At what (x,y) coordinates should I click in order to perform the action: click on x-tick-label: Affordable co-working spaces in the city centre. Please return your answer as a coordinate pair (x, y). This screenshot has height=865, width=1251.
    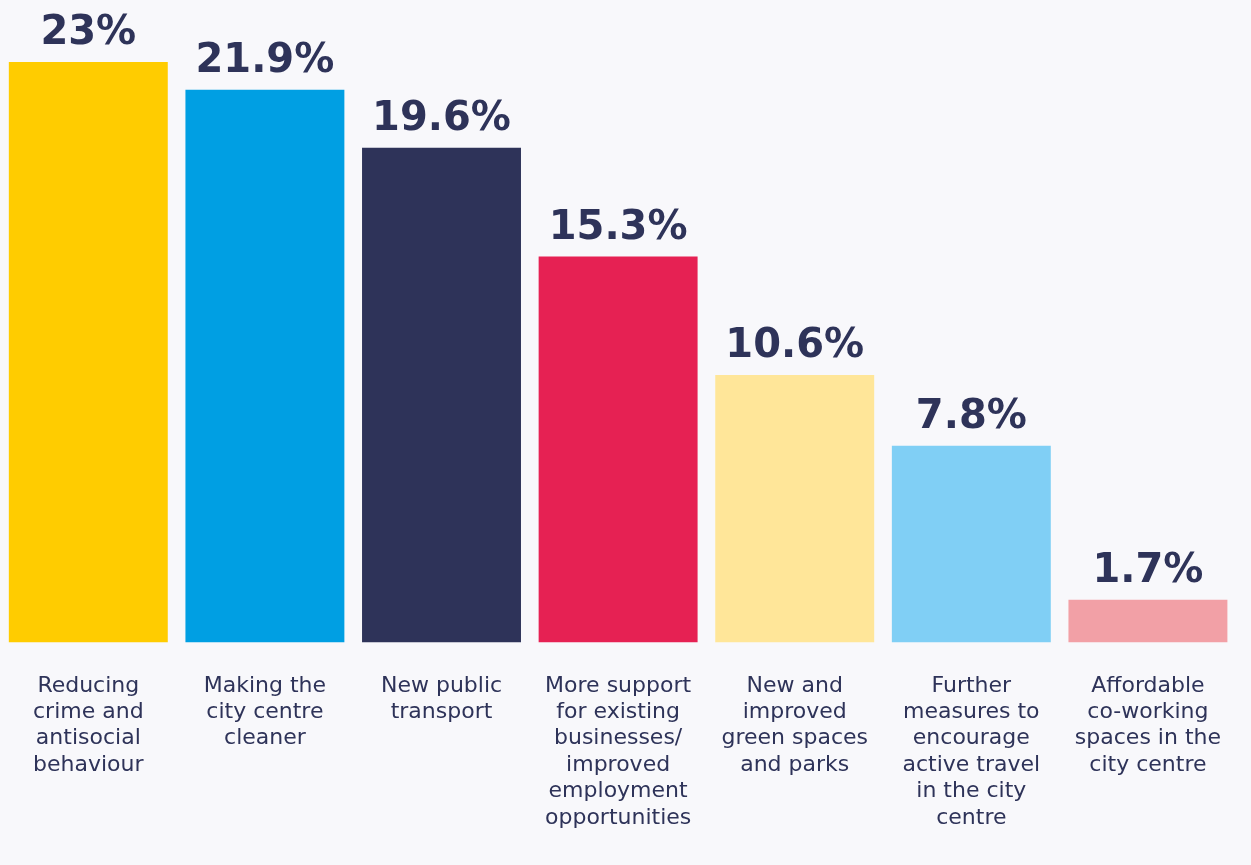
    Looking at the image, I should click on (1147, 723).